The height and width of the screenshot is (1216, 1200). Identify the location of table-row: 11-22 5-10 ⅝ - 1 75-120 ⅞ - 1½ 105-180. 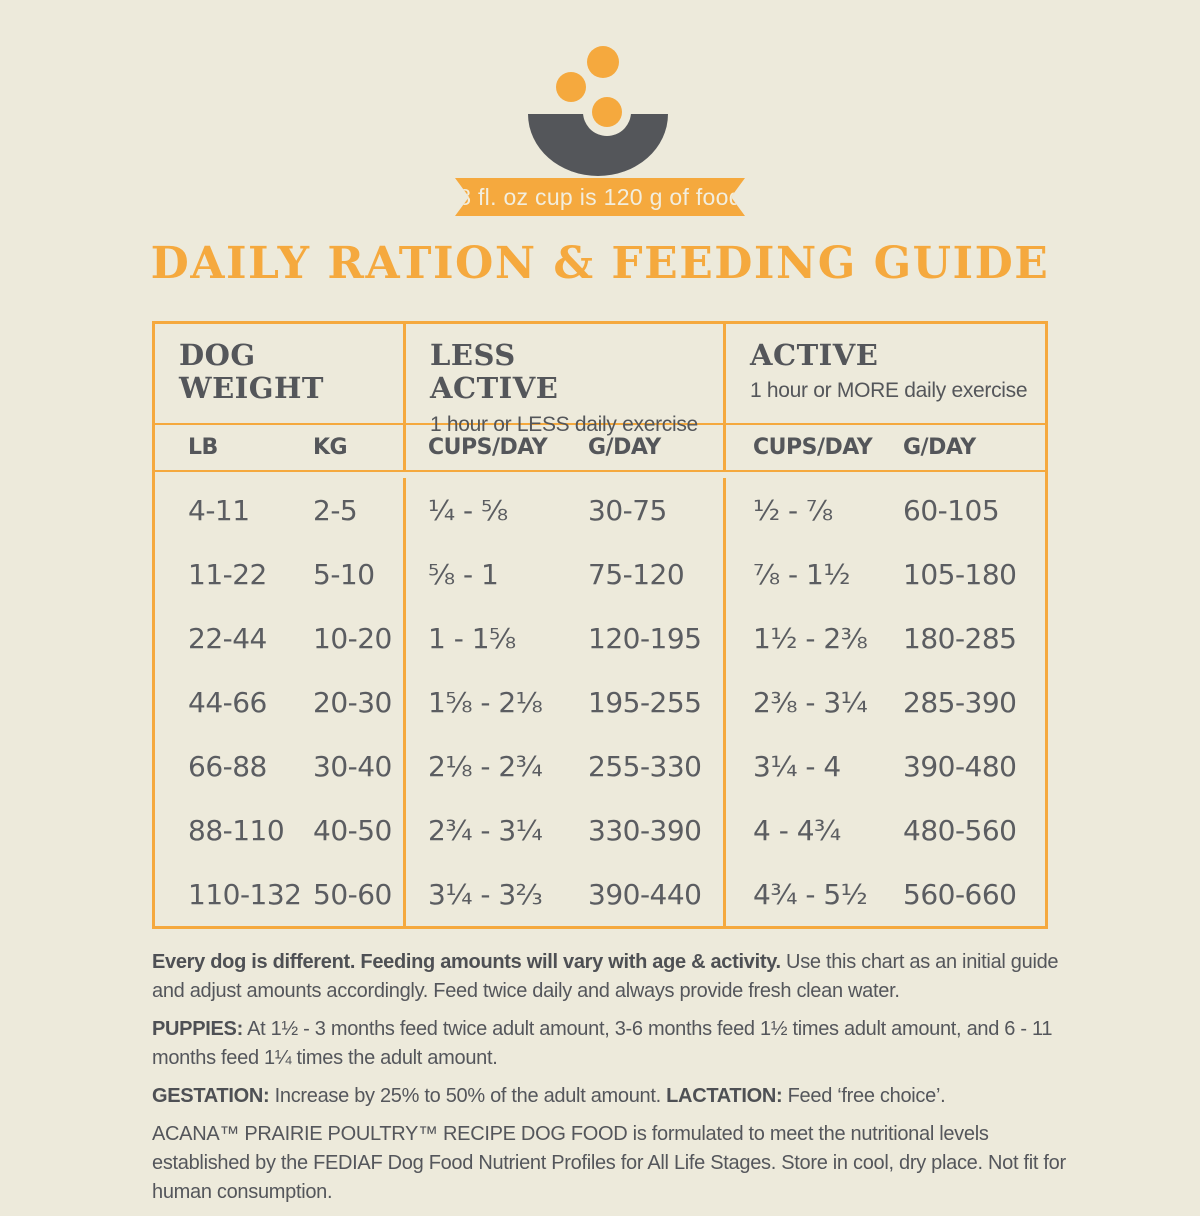
(600, 574).